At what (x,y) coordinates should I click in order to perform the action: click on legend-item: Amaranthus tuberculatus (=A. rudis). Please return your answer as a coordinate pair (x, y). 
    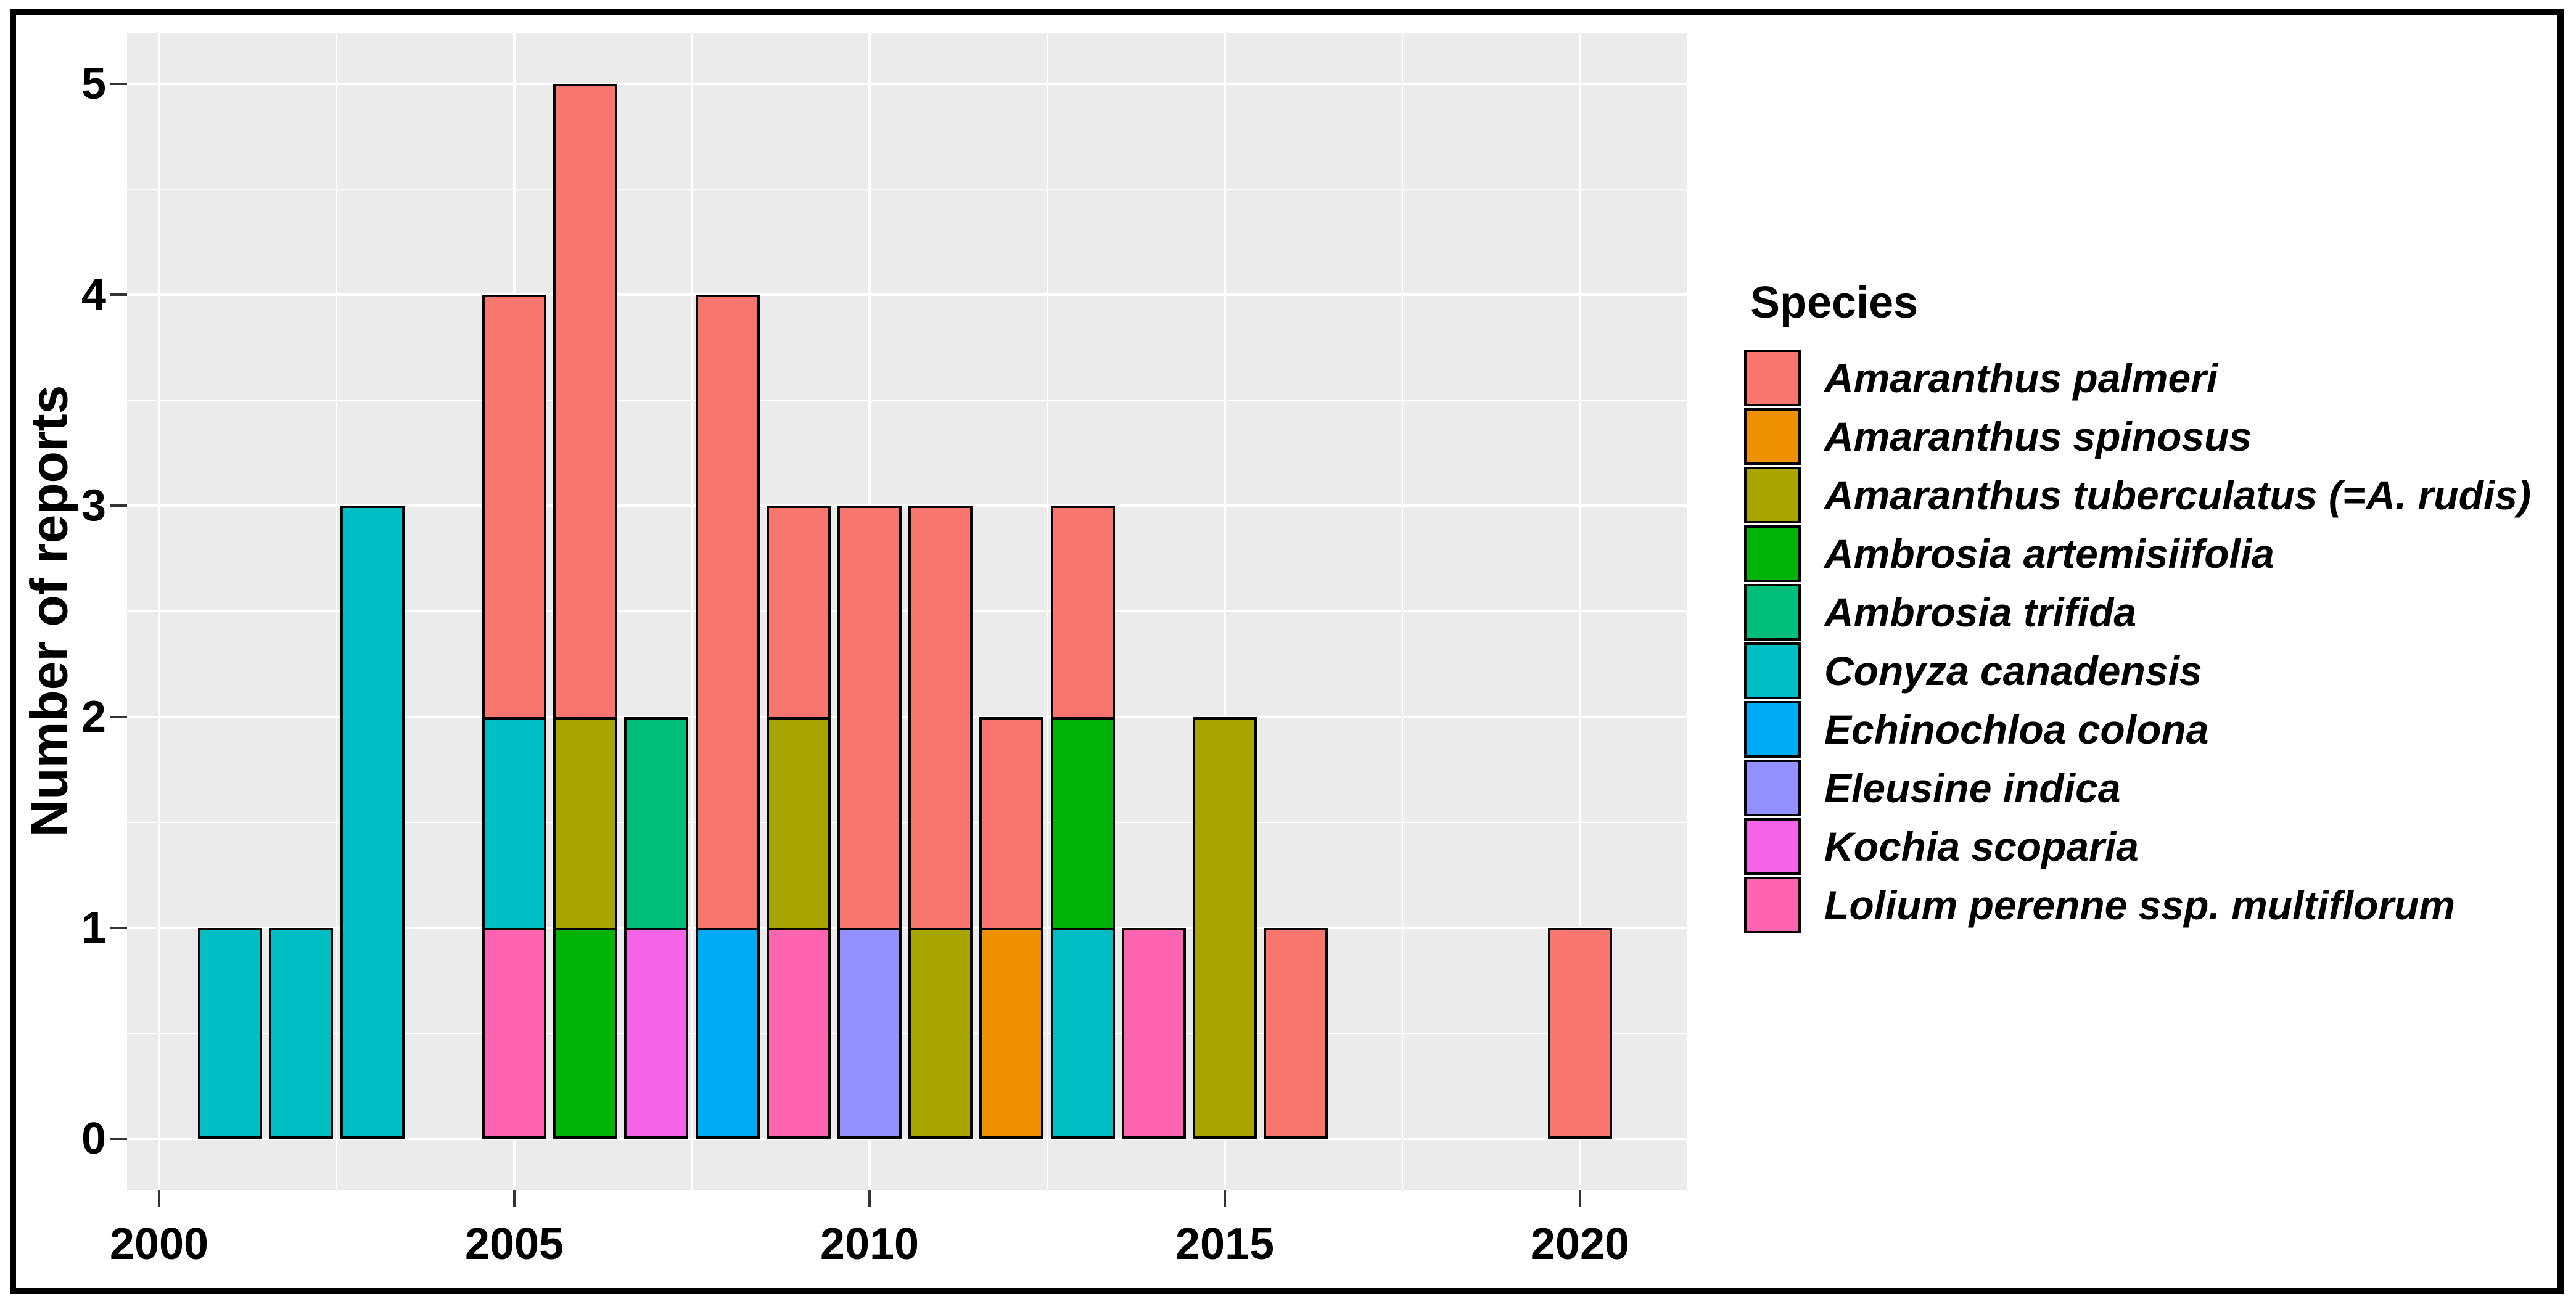
    Looking at the image, I should click on (2137, 494).